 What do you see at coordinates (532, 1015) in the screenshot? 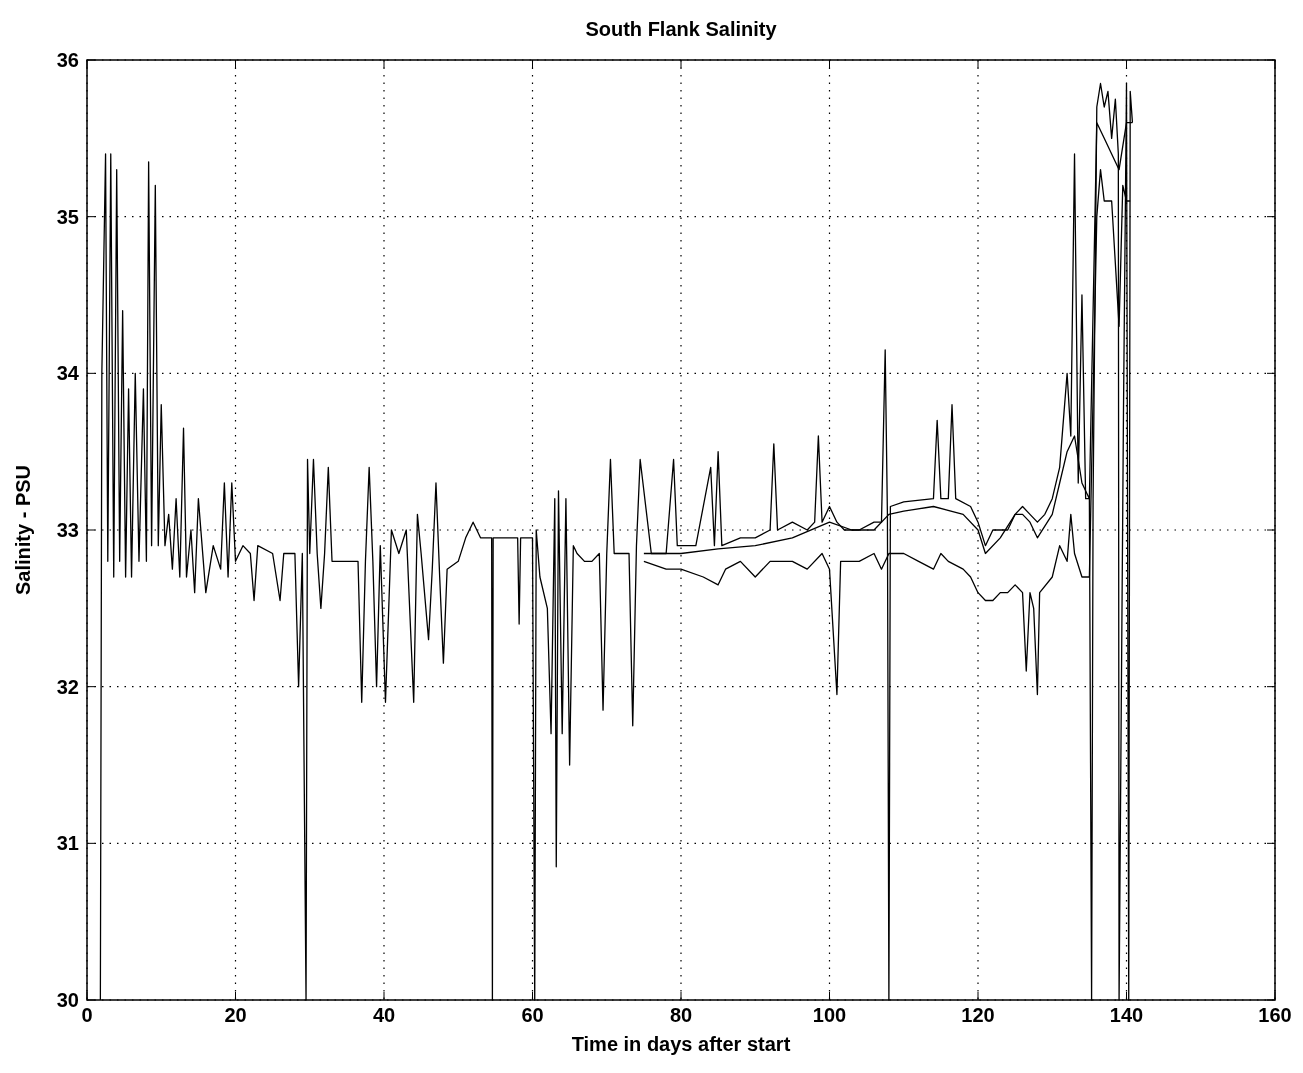
I see `x-tick-label: 60` at bounding box center [532, 1015].